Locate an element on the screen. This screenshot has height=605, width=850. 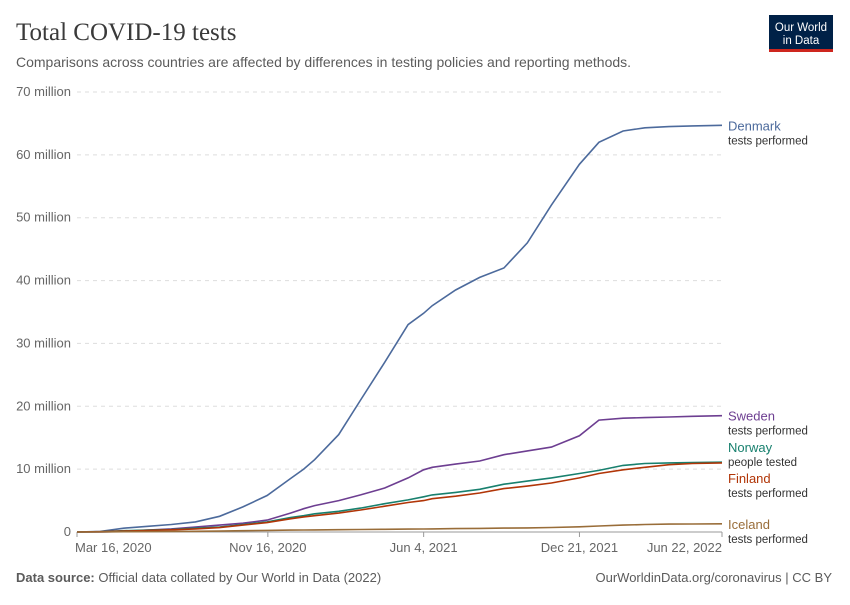
y-tick-label: 70 million is located at coordinates (43, 91).